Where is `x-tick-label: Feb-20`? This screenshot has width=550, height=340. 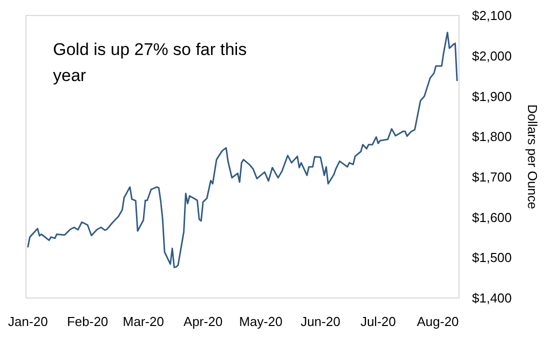 x-tick-label: Feb-20 is located at coordinates (87, 321).